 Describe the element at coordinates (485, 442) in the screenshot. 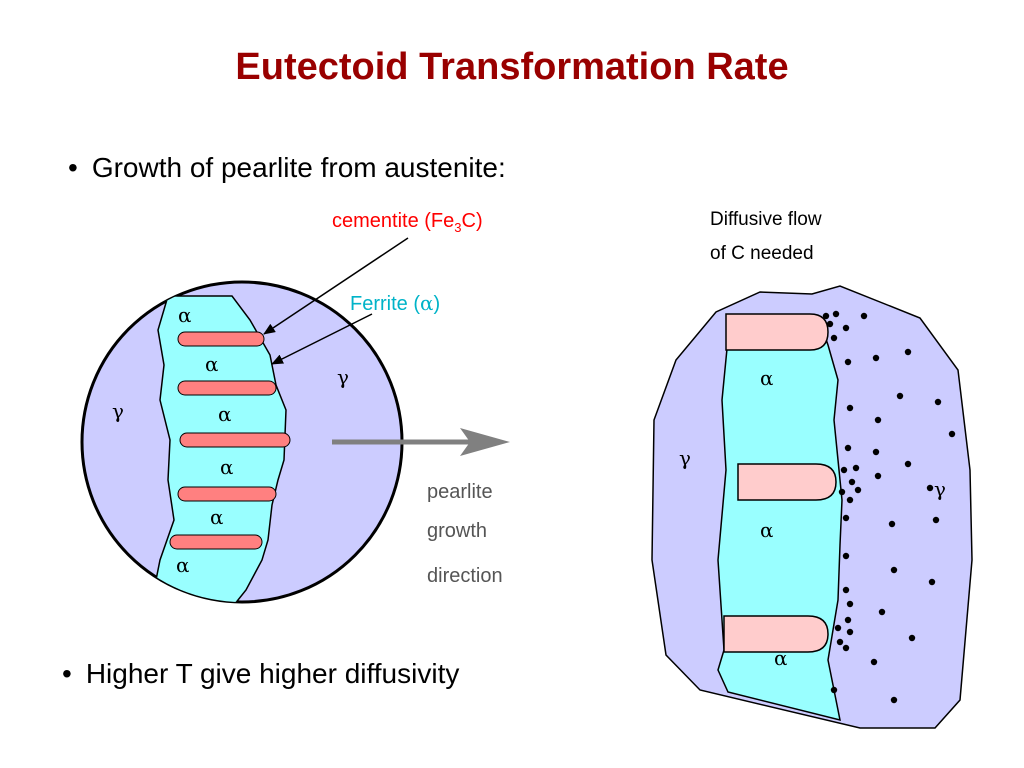

I see `arrow-head` at that location.